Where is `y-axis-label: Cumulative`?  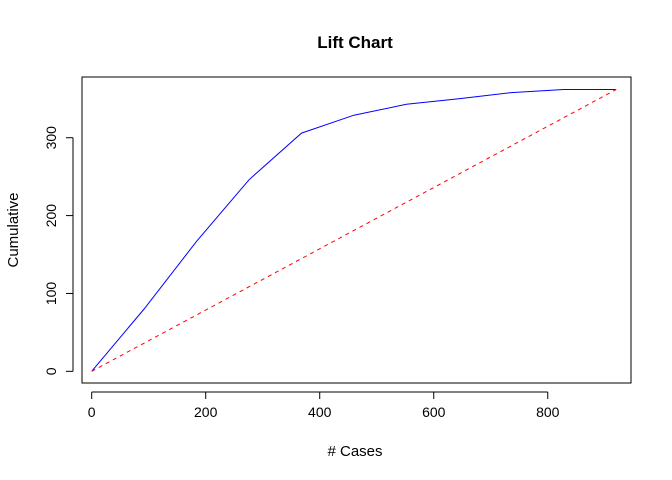 y-axis-label: Cumulative is located at coordinates (13, 229).